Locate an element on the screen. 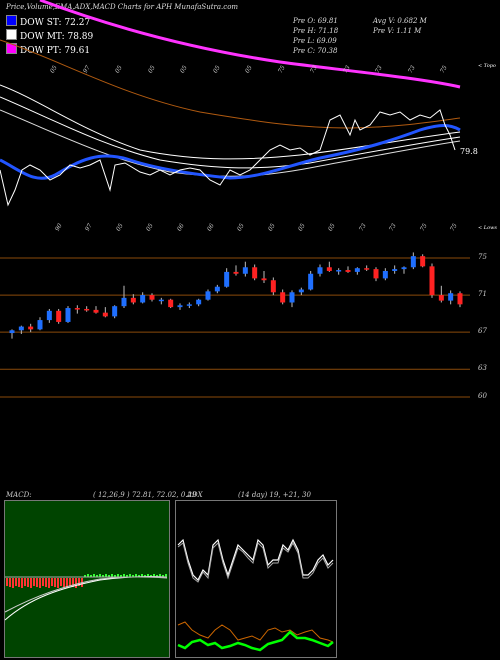  legend-dow-mt: DOW MT: 78.89 is located at coordinates (49, 35).